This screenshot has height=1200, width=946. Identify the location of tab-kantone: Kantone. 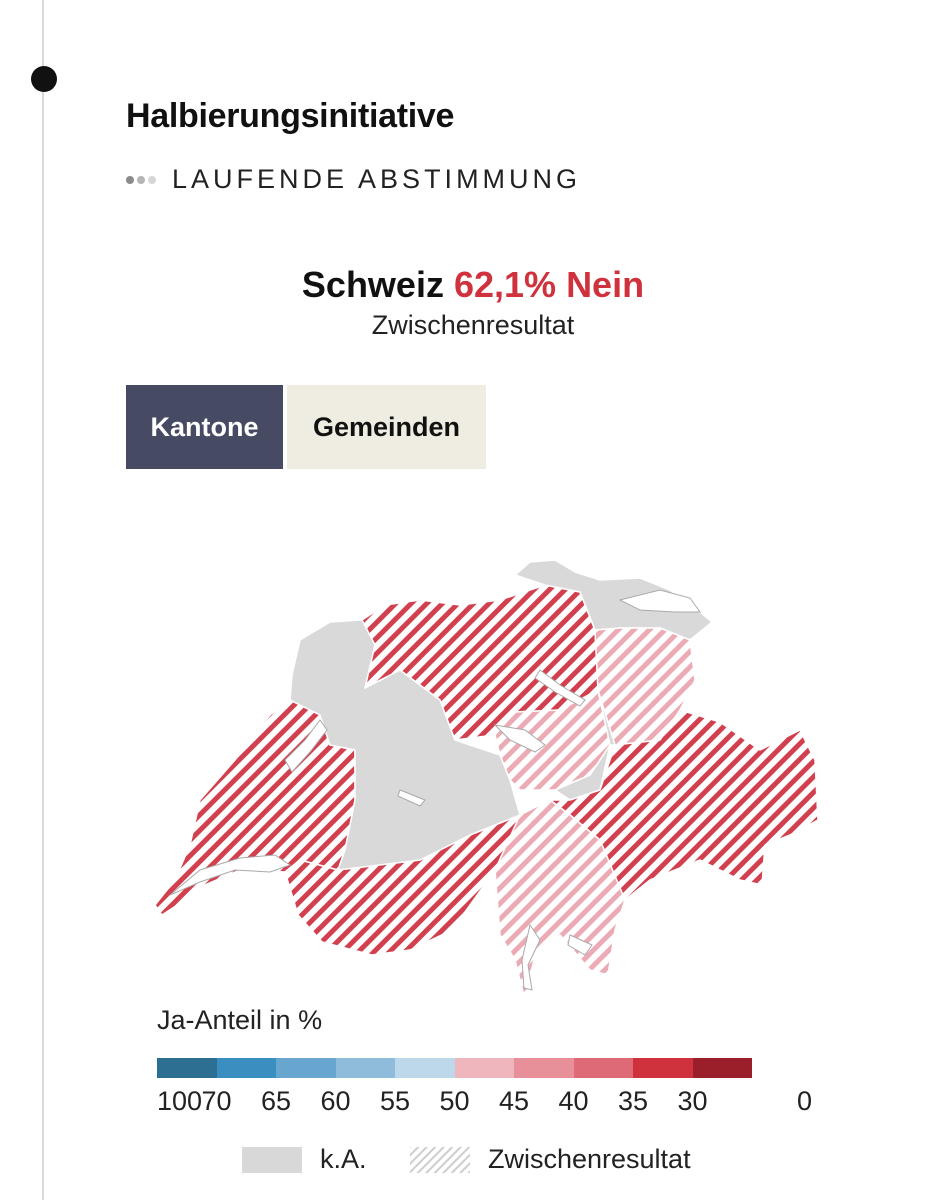
(204, 427).